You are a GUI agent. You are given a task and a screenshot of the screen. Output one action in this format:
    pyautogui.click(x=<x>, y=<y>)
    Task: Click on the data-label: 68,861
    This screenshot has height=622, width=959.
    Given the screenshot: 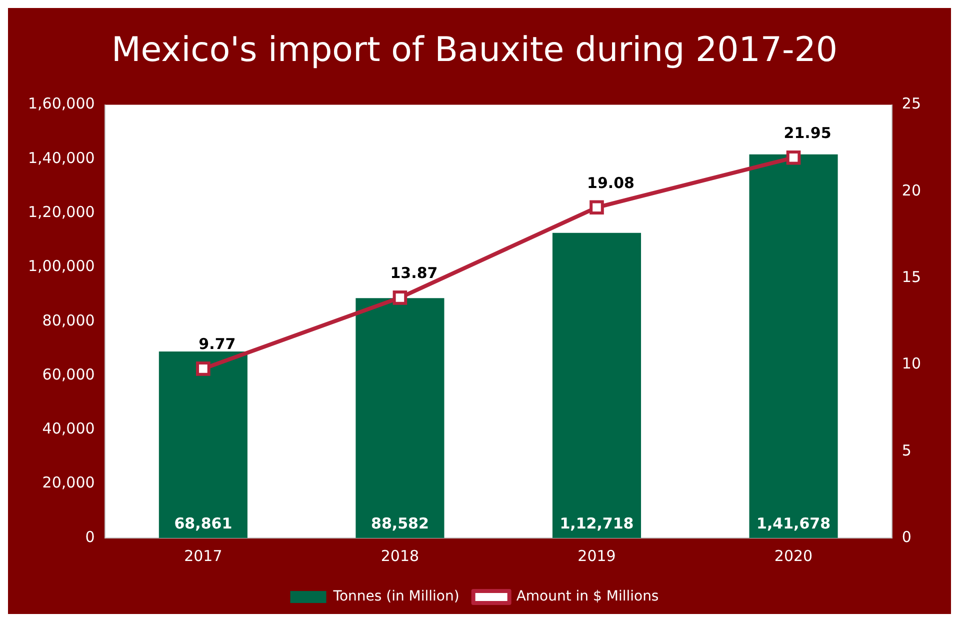 What is the action you would take?
    pyautogui.click(x=203, y=523)
    